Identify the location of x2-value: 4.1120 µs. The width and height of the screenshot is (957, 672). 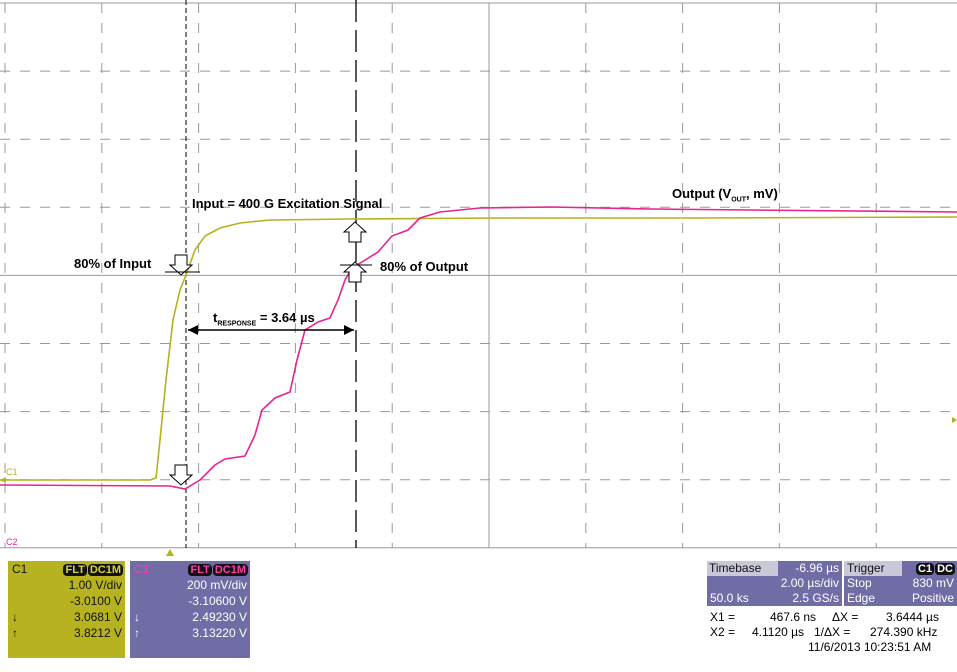
(778, 632).